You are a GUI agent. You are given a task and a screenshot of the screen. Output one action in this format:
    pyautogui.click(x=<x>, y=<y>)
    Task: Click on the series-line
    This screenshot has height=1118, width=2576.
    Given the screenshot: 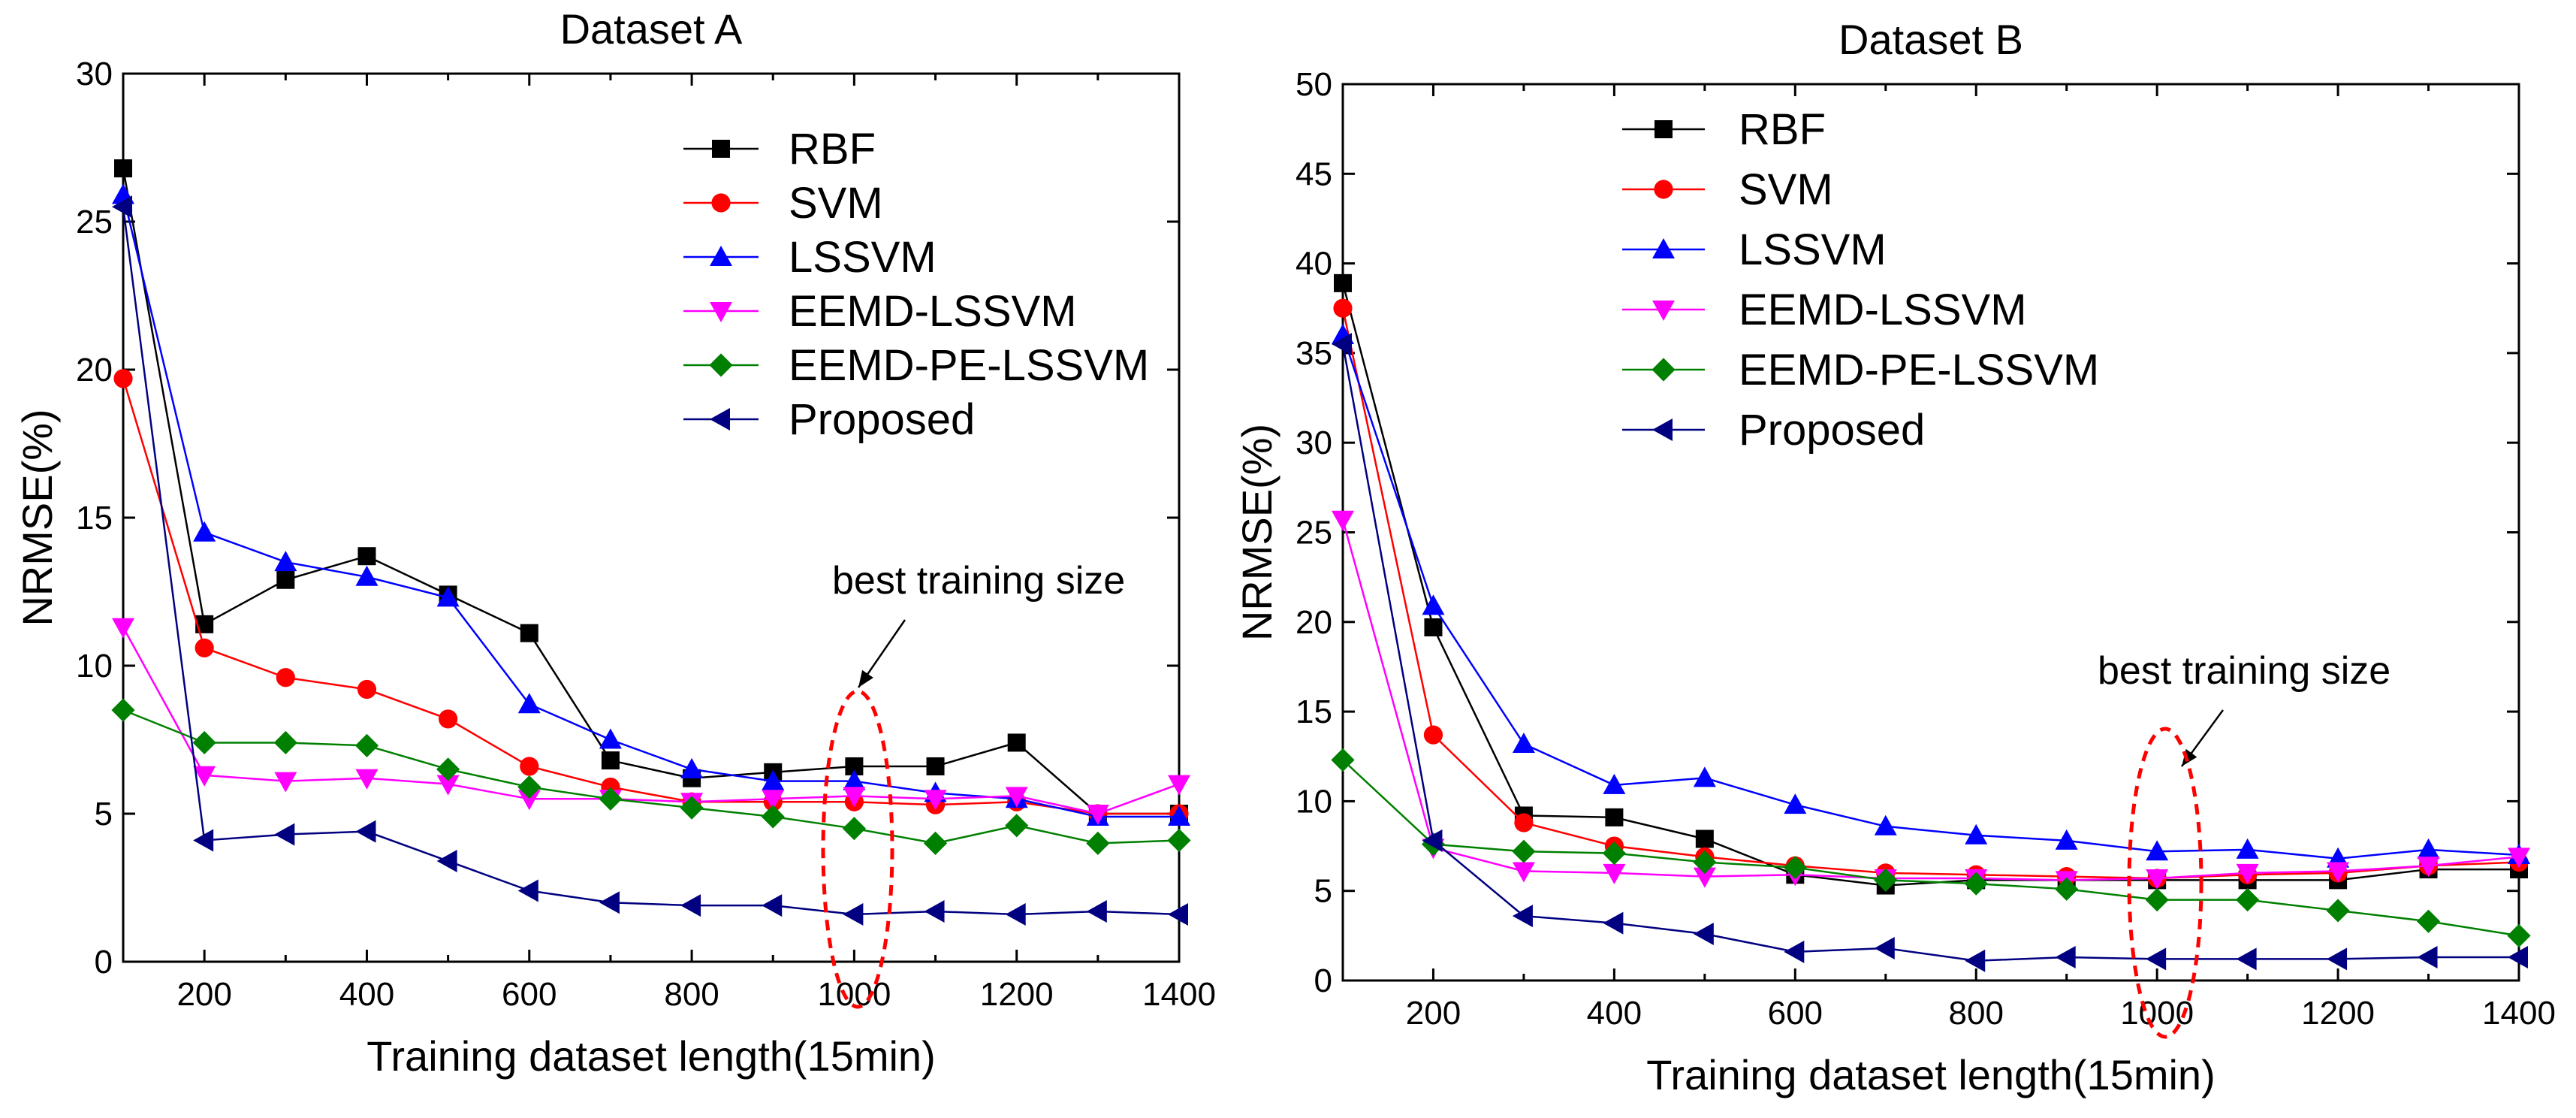 What is the action you would take?
    pyautogui.click(x=1931, y=700)
    